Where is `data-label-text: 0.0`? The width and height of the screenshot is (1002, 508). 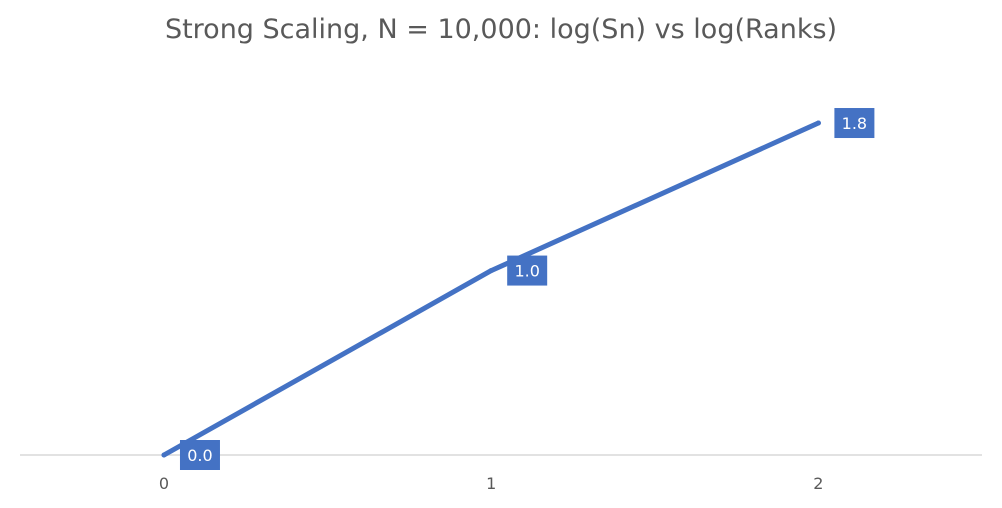 data-label-text: 0.0 is located at coordinates (199, 455).